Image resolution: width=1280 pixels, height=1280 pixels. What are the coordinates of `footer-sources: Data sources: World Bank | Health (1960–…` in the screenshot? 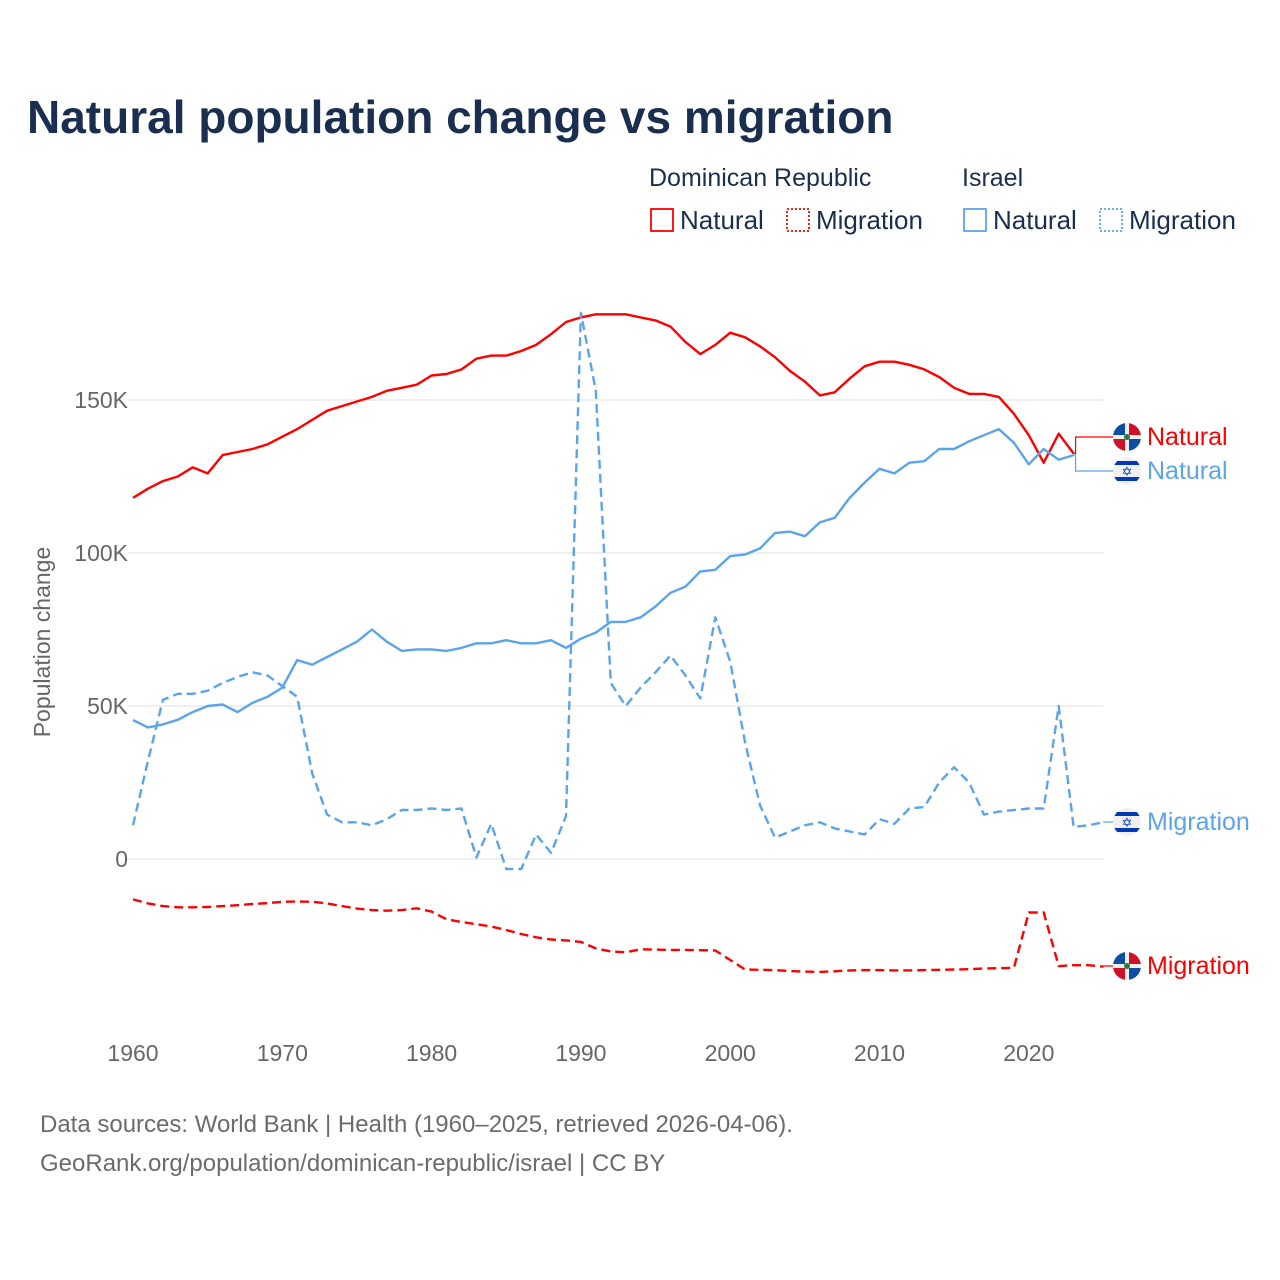 It's located at (416, 1124).